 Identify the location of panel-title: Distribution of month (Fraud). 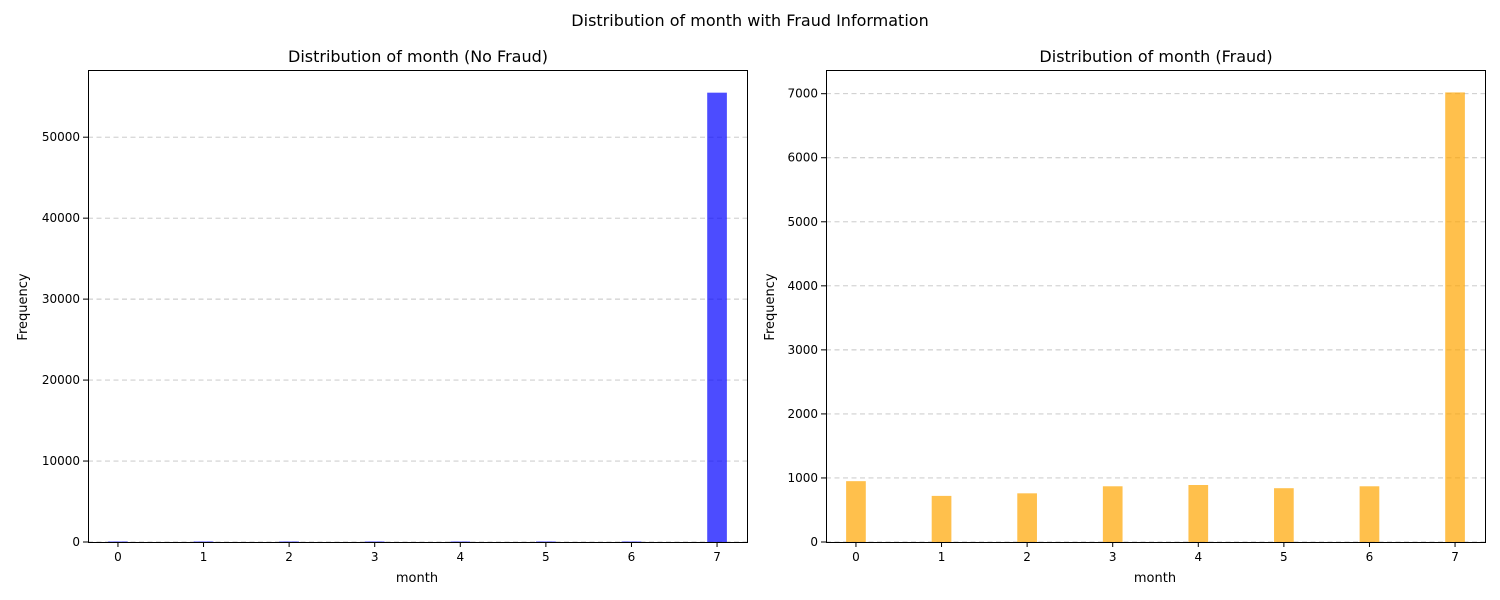
(1155, 56).